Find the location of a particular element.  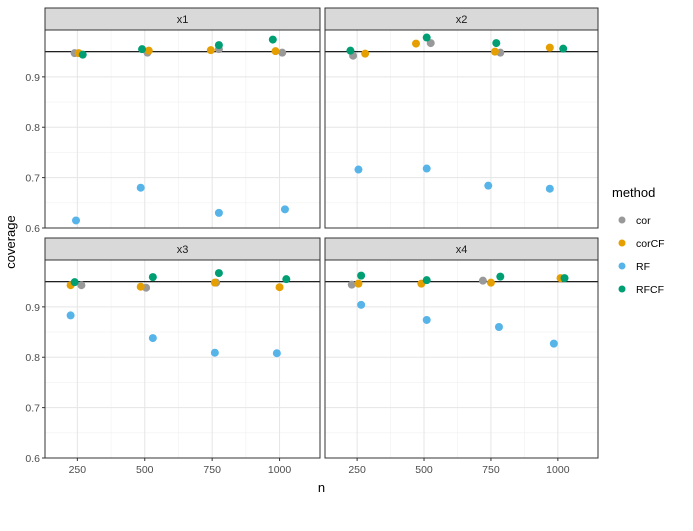

facet-label: x4 is located at coordinates (462, 250).